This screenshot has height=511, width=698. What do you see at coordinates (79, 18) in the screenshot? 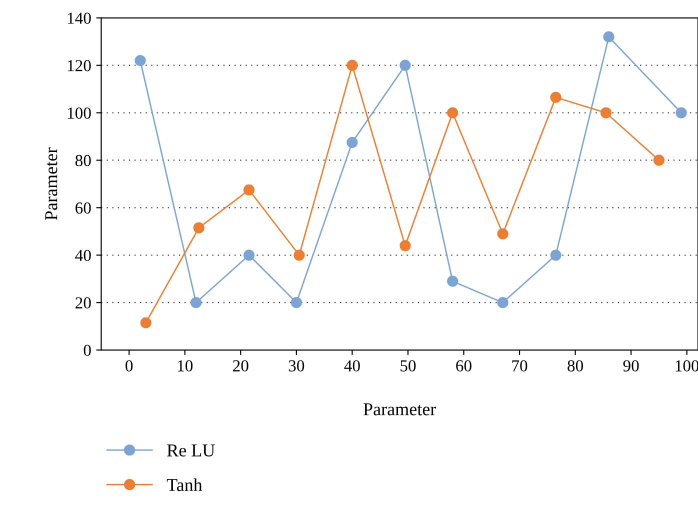
I see `y-tick-label: 140` at bounding box center [79, 18].